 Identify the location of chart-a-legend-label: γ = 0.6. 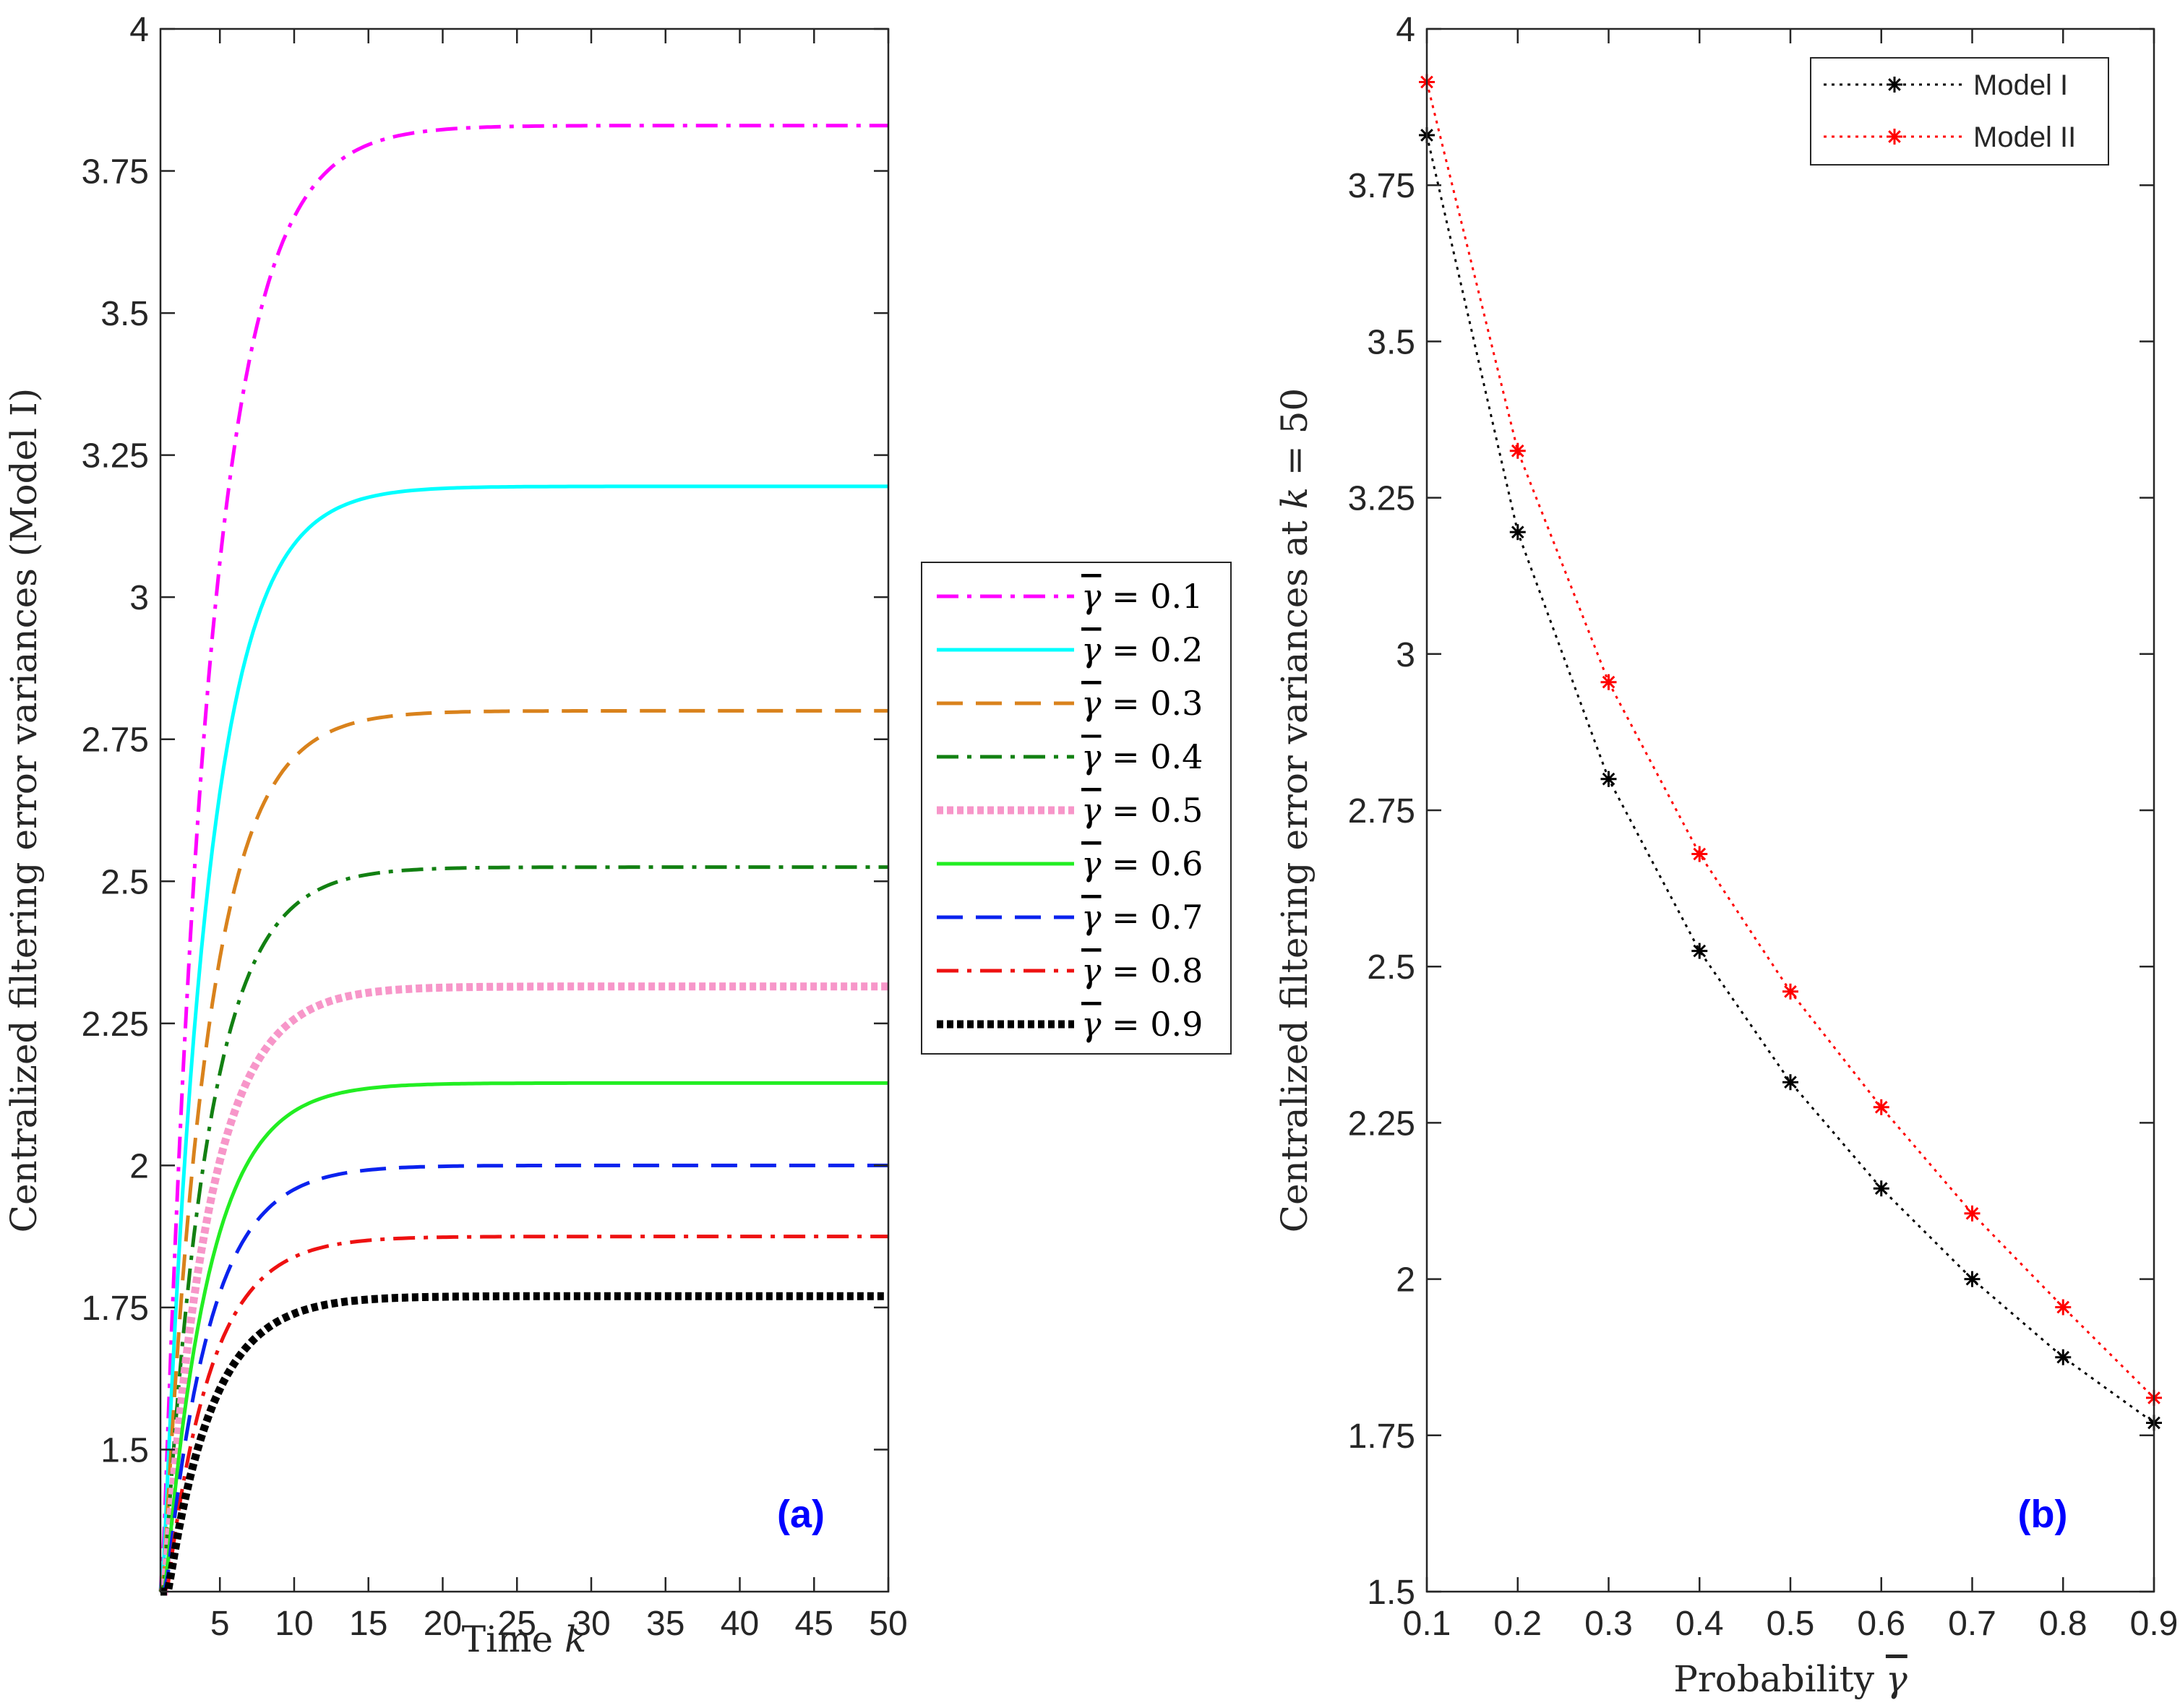
(1142, 864).